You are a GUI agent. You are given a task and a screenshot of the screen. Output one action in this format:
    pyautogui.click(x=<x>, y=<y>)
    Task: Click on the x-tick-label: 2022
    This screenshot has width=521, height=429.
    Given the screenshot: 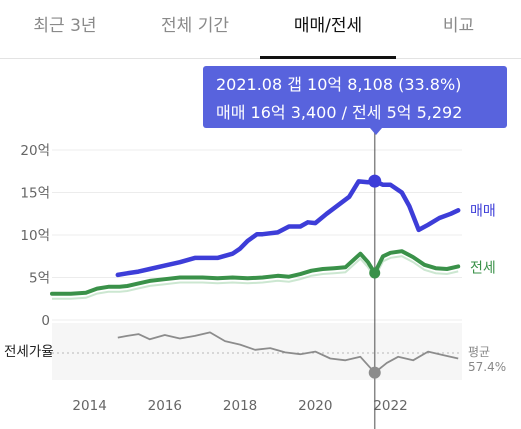 What is the action you would take?
    pyautogui.click(x=390, y=406)
    